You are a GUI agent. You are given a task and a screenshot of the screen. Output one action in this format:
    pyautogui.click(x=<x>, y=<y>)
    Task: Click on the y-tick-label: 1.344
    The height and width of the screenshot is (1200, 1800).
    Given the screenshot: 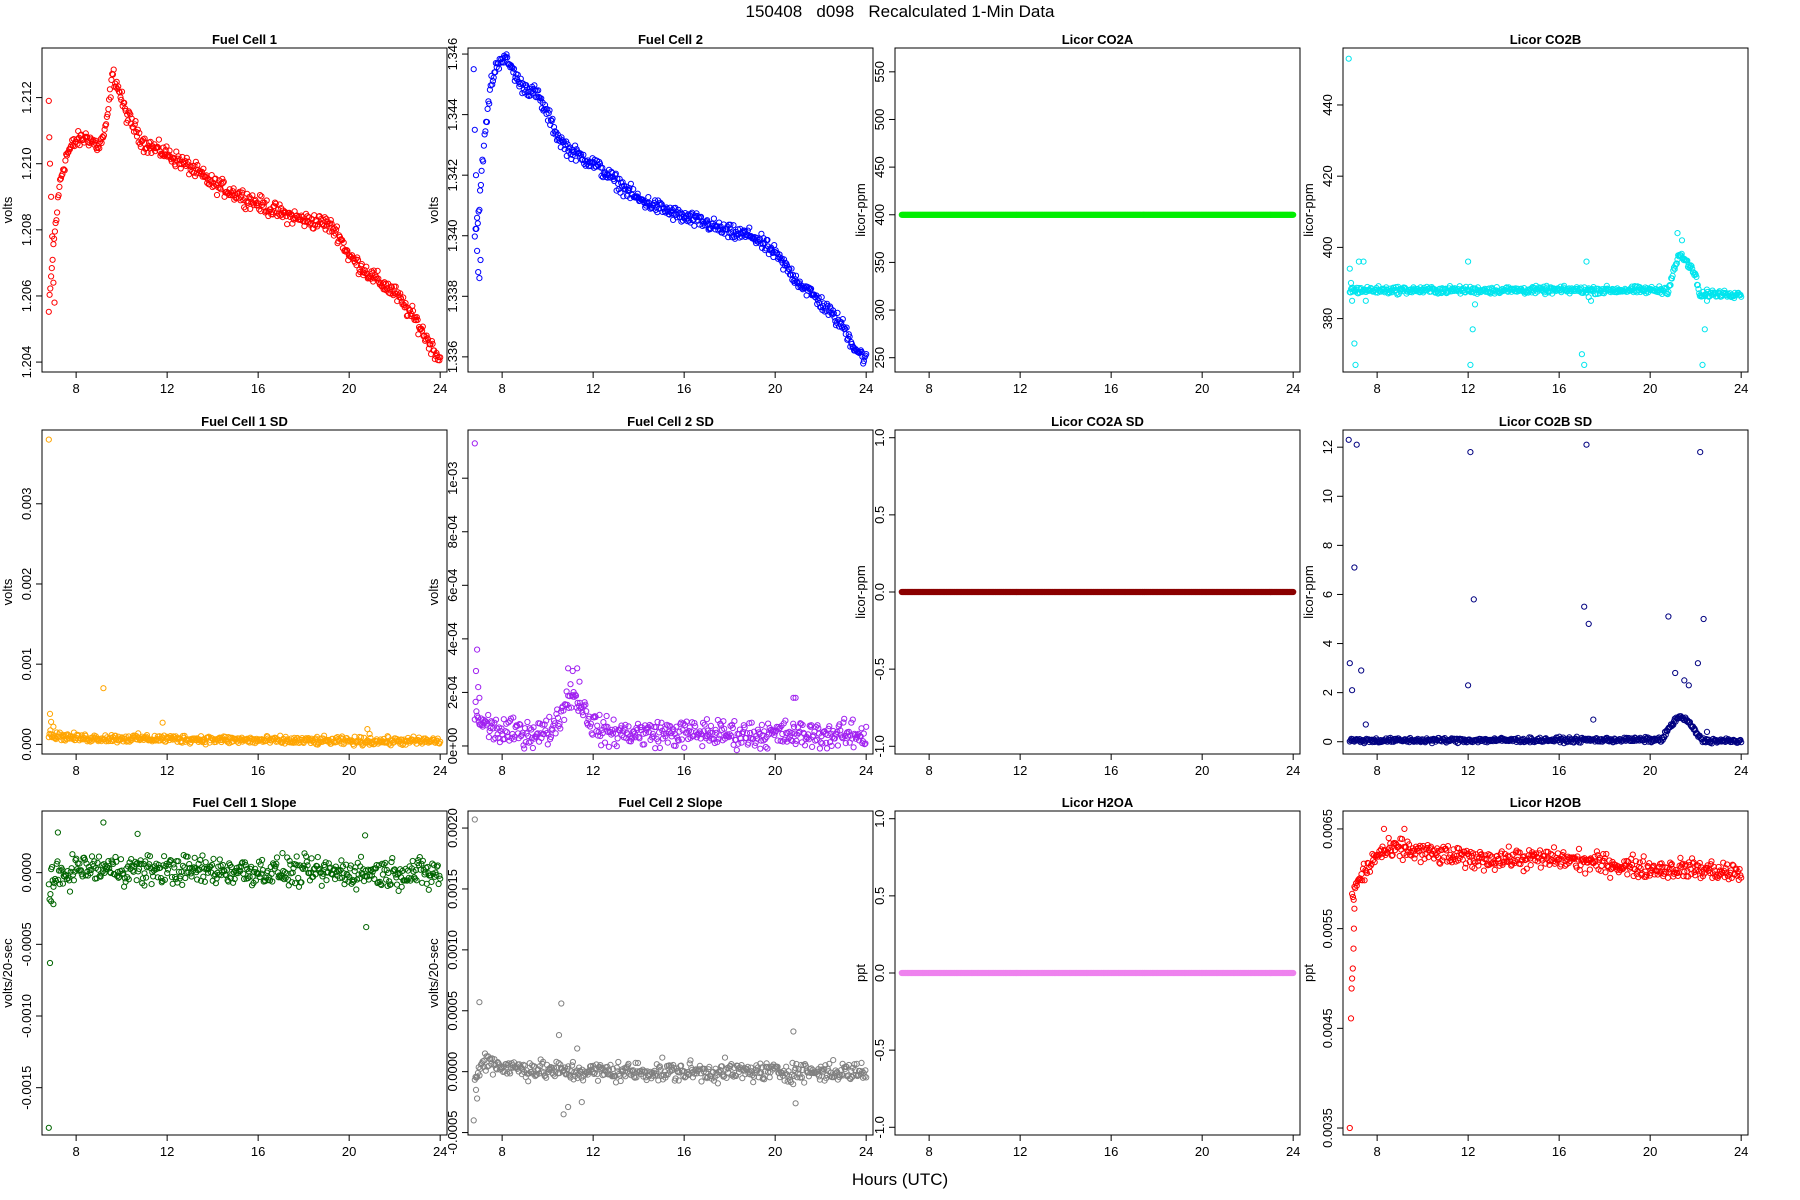 What is the action you would take?
    pyautogui.click(x=452, y=114)
    